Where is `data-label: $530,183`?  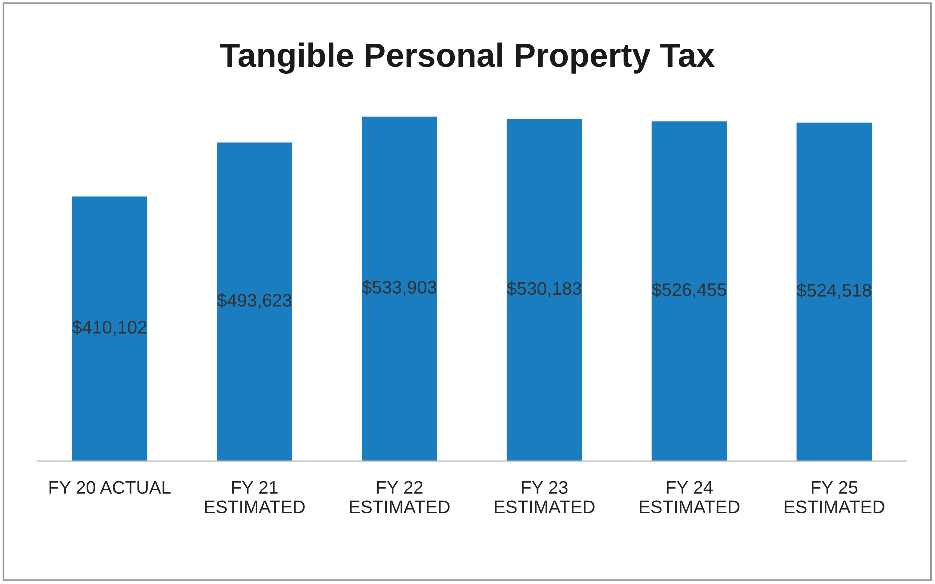 data-label: $530,183 is located at coordinates (544, 290).